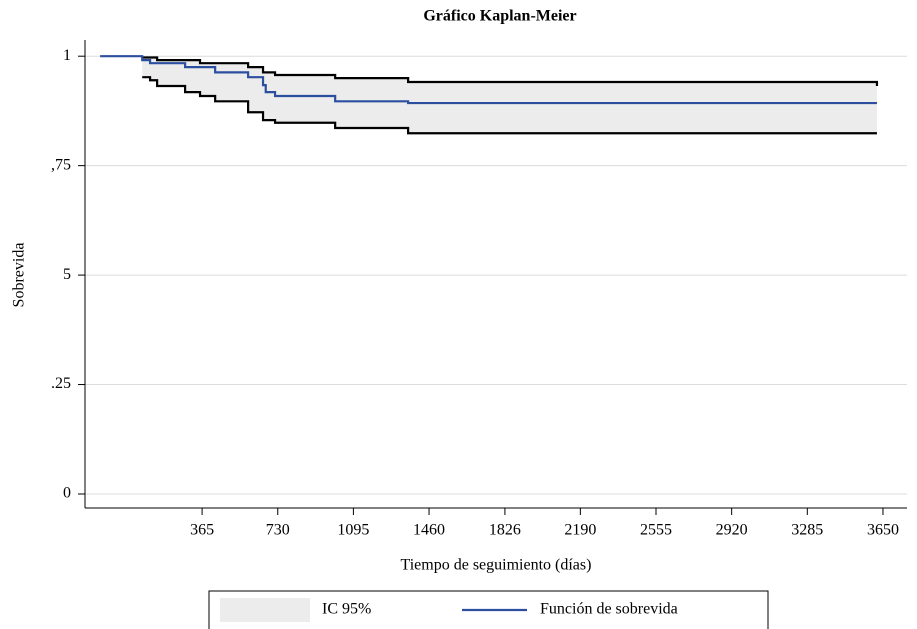 The height and width of the screenshot is (629, 917). Describe the element at coordinates (353, 530) in the screenshot. I see `x-tick-label: 1095` at that location.